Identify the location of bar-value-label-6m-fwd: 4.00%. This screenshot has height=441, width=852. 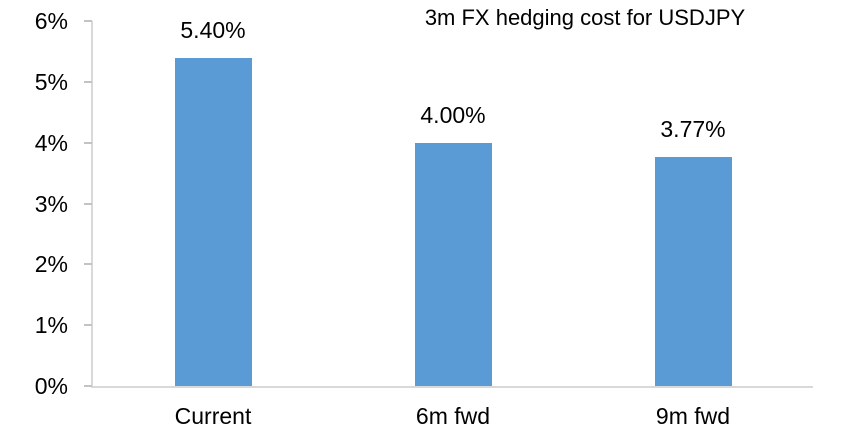
(453, 114).